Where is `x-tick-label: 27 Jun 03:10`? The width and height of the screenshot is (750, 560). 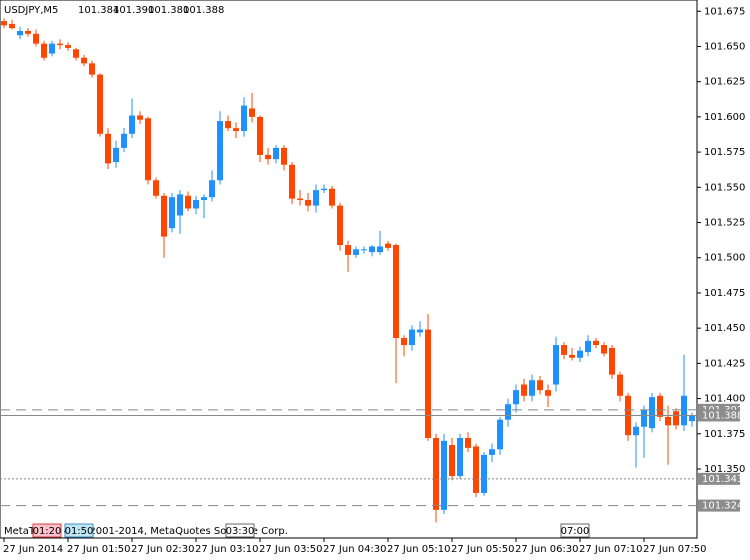
x-tick-label: 27 Jun 03:10 is located at coordinates (227, 549).